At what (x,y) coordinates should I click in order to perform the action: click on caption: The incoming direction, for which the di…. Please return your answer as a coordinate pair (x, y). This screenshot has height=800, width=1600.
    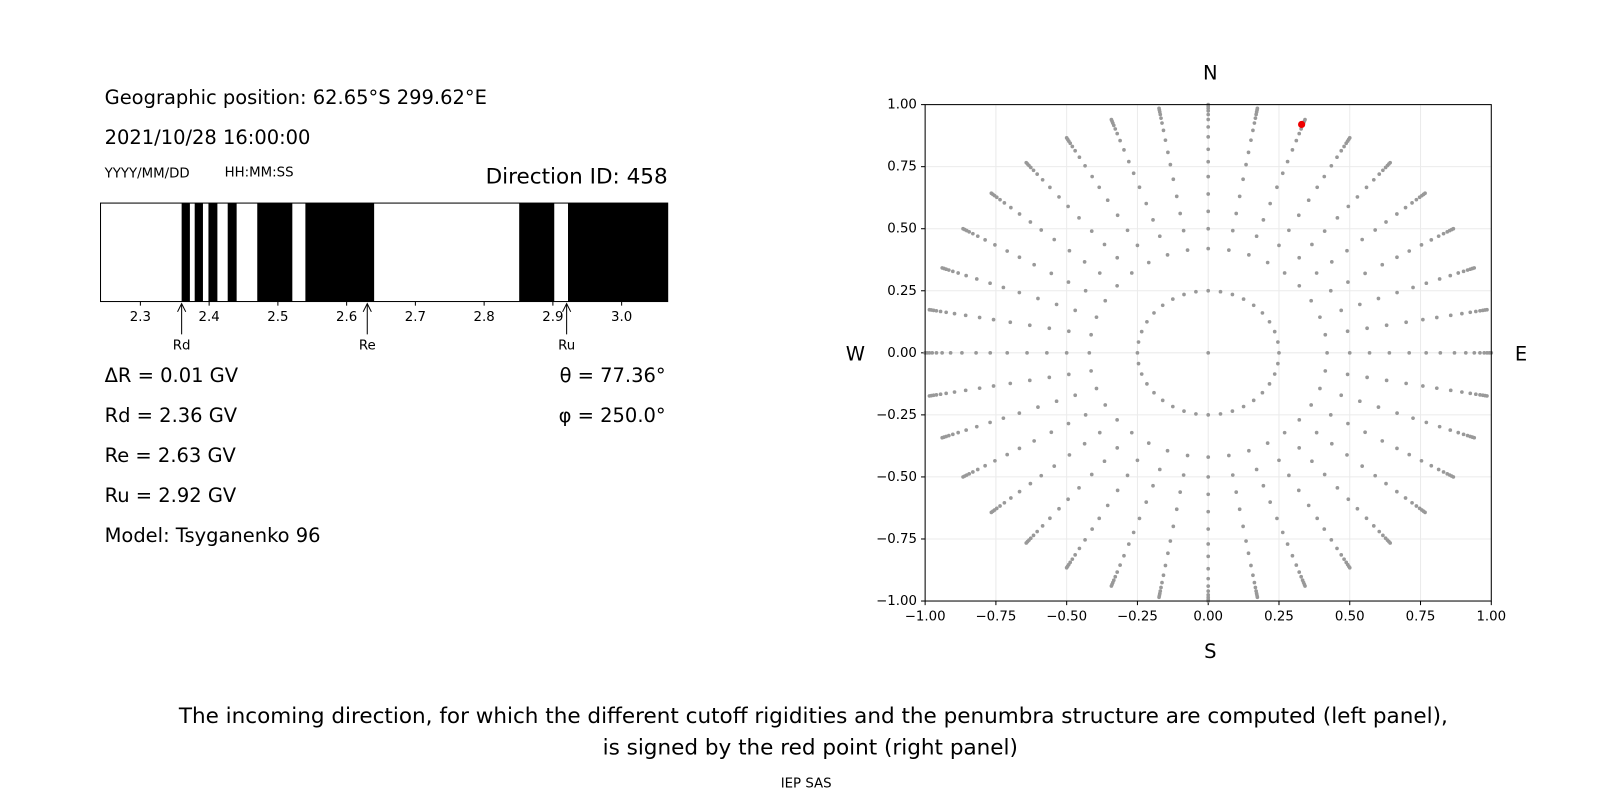
    Looking at the image, I should click on (813, 716).